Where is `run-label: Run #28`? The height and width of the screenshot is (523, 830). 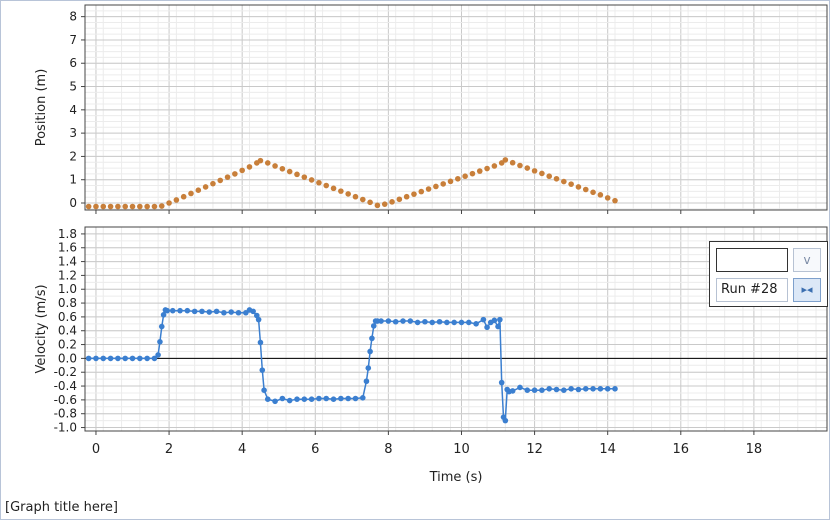
run-label: Run #28 is located at coordinates (752, 290).